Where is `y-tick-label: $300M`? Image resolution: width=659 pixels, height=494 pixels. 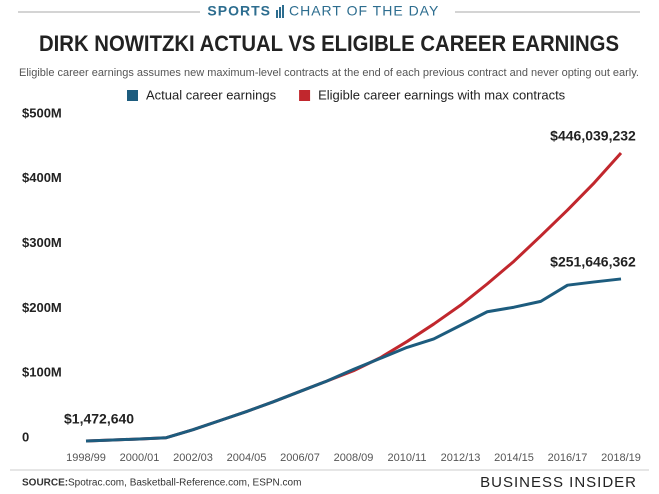
y-tick-label: $300M is located at coordinates (42, 242).